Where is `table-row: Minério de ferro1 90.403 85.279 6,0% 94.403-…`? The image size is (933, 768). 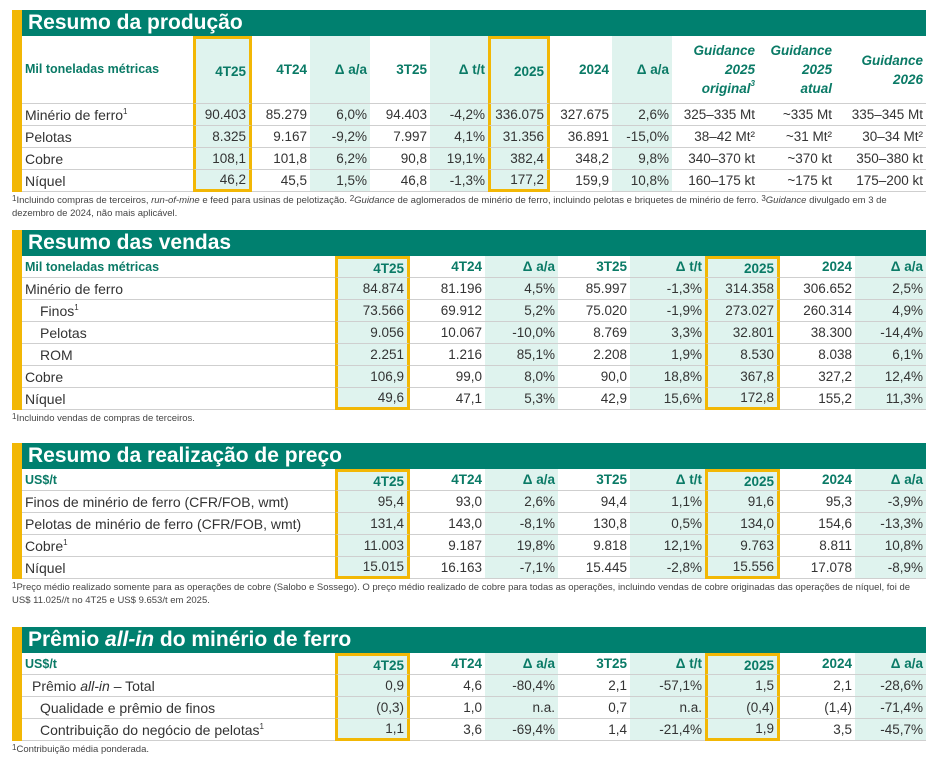 table-row: Minério de ferro1 90.403 85.279 6,0% 94.403-… is located at coordinates (474, 115).